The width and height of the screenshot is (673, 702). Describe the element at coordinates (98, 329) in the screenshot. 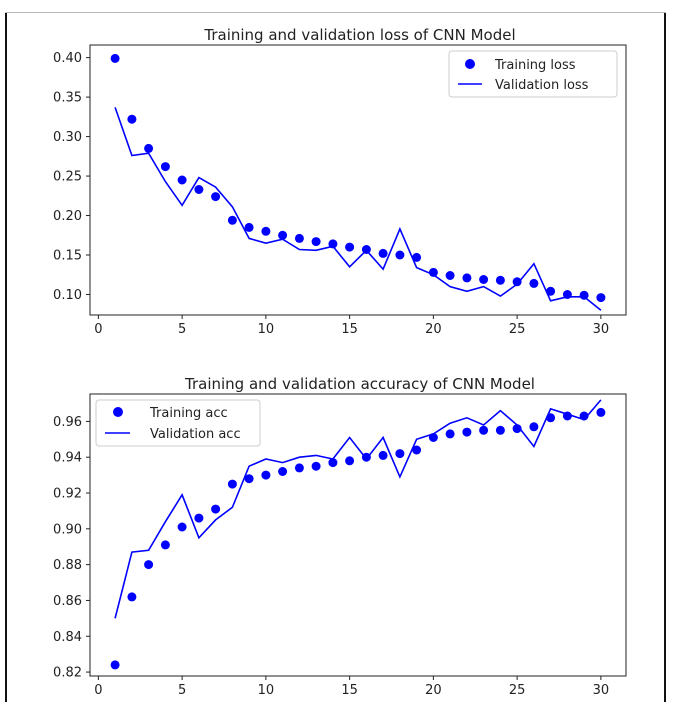

I see `loss-x-tick-label: 0` at that location.